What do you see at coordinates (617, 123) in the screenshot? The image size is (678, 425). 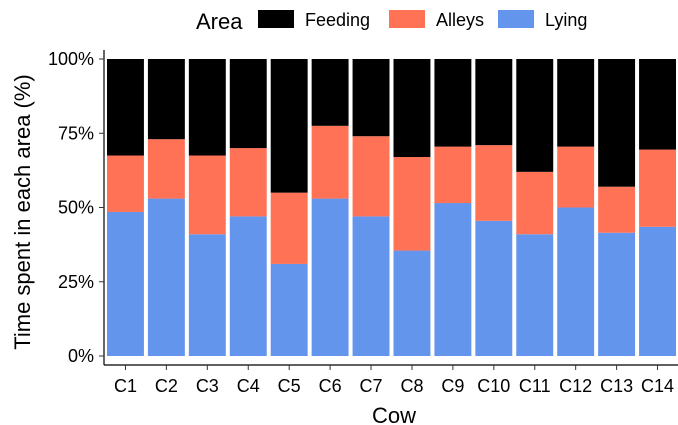 I see `bar-feeding-c13` at bounding box center [617, 123].